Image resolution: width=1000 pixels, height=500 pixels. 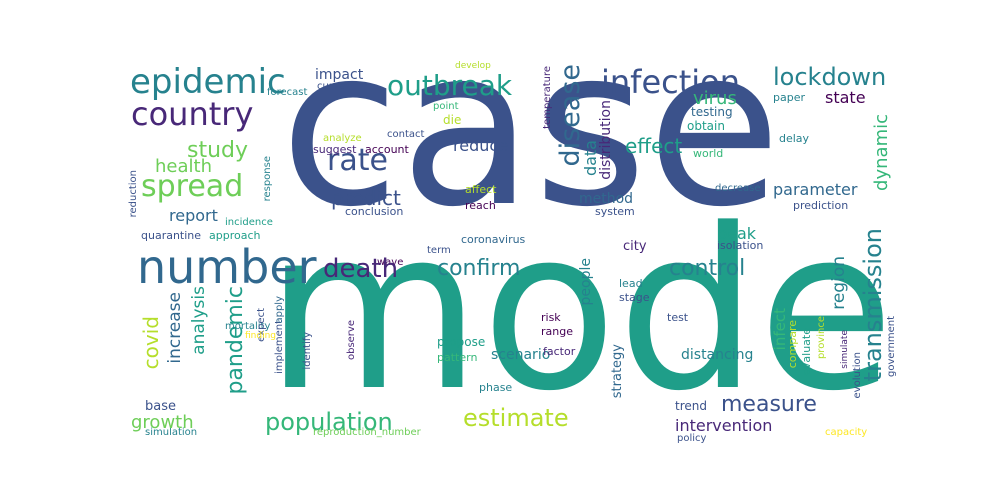 I want to click on word: mortality, so click(x=248, y=326).